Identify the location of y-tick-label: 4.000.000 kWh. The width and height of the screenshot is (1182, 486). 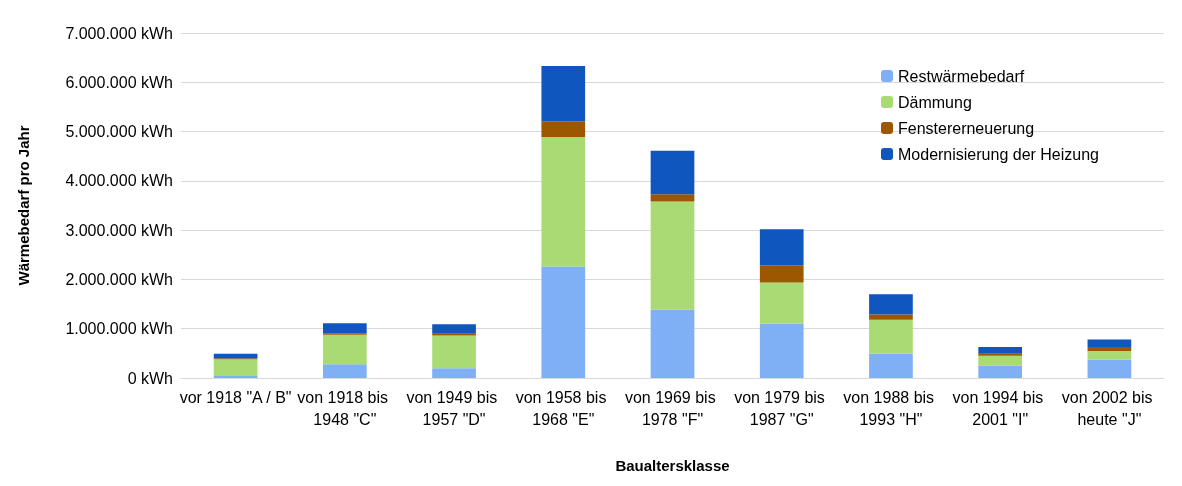
(119, 181).